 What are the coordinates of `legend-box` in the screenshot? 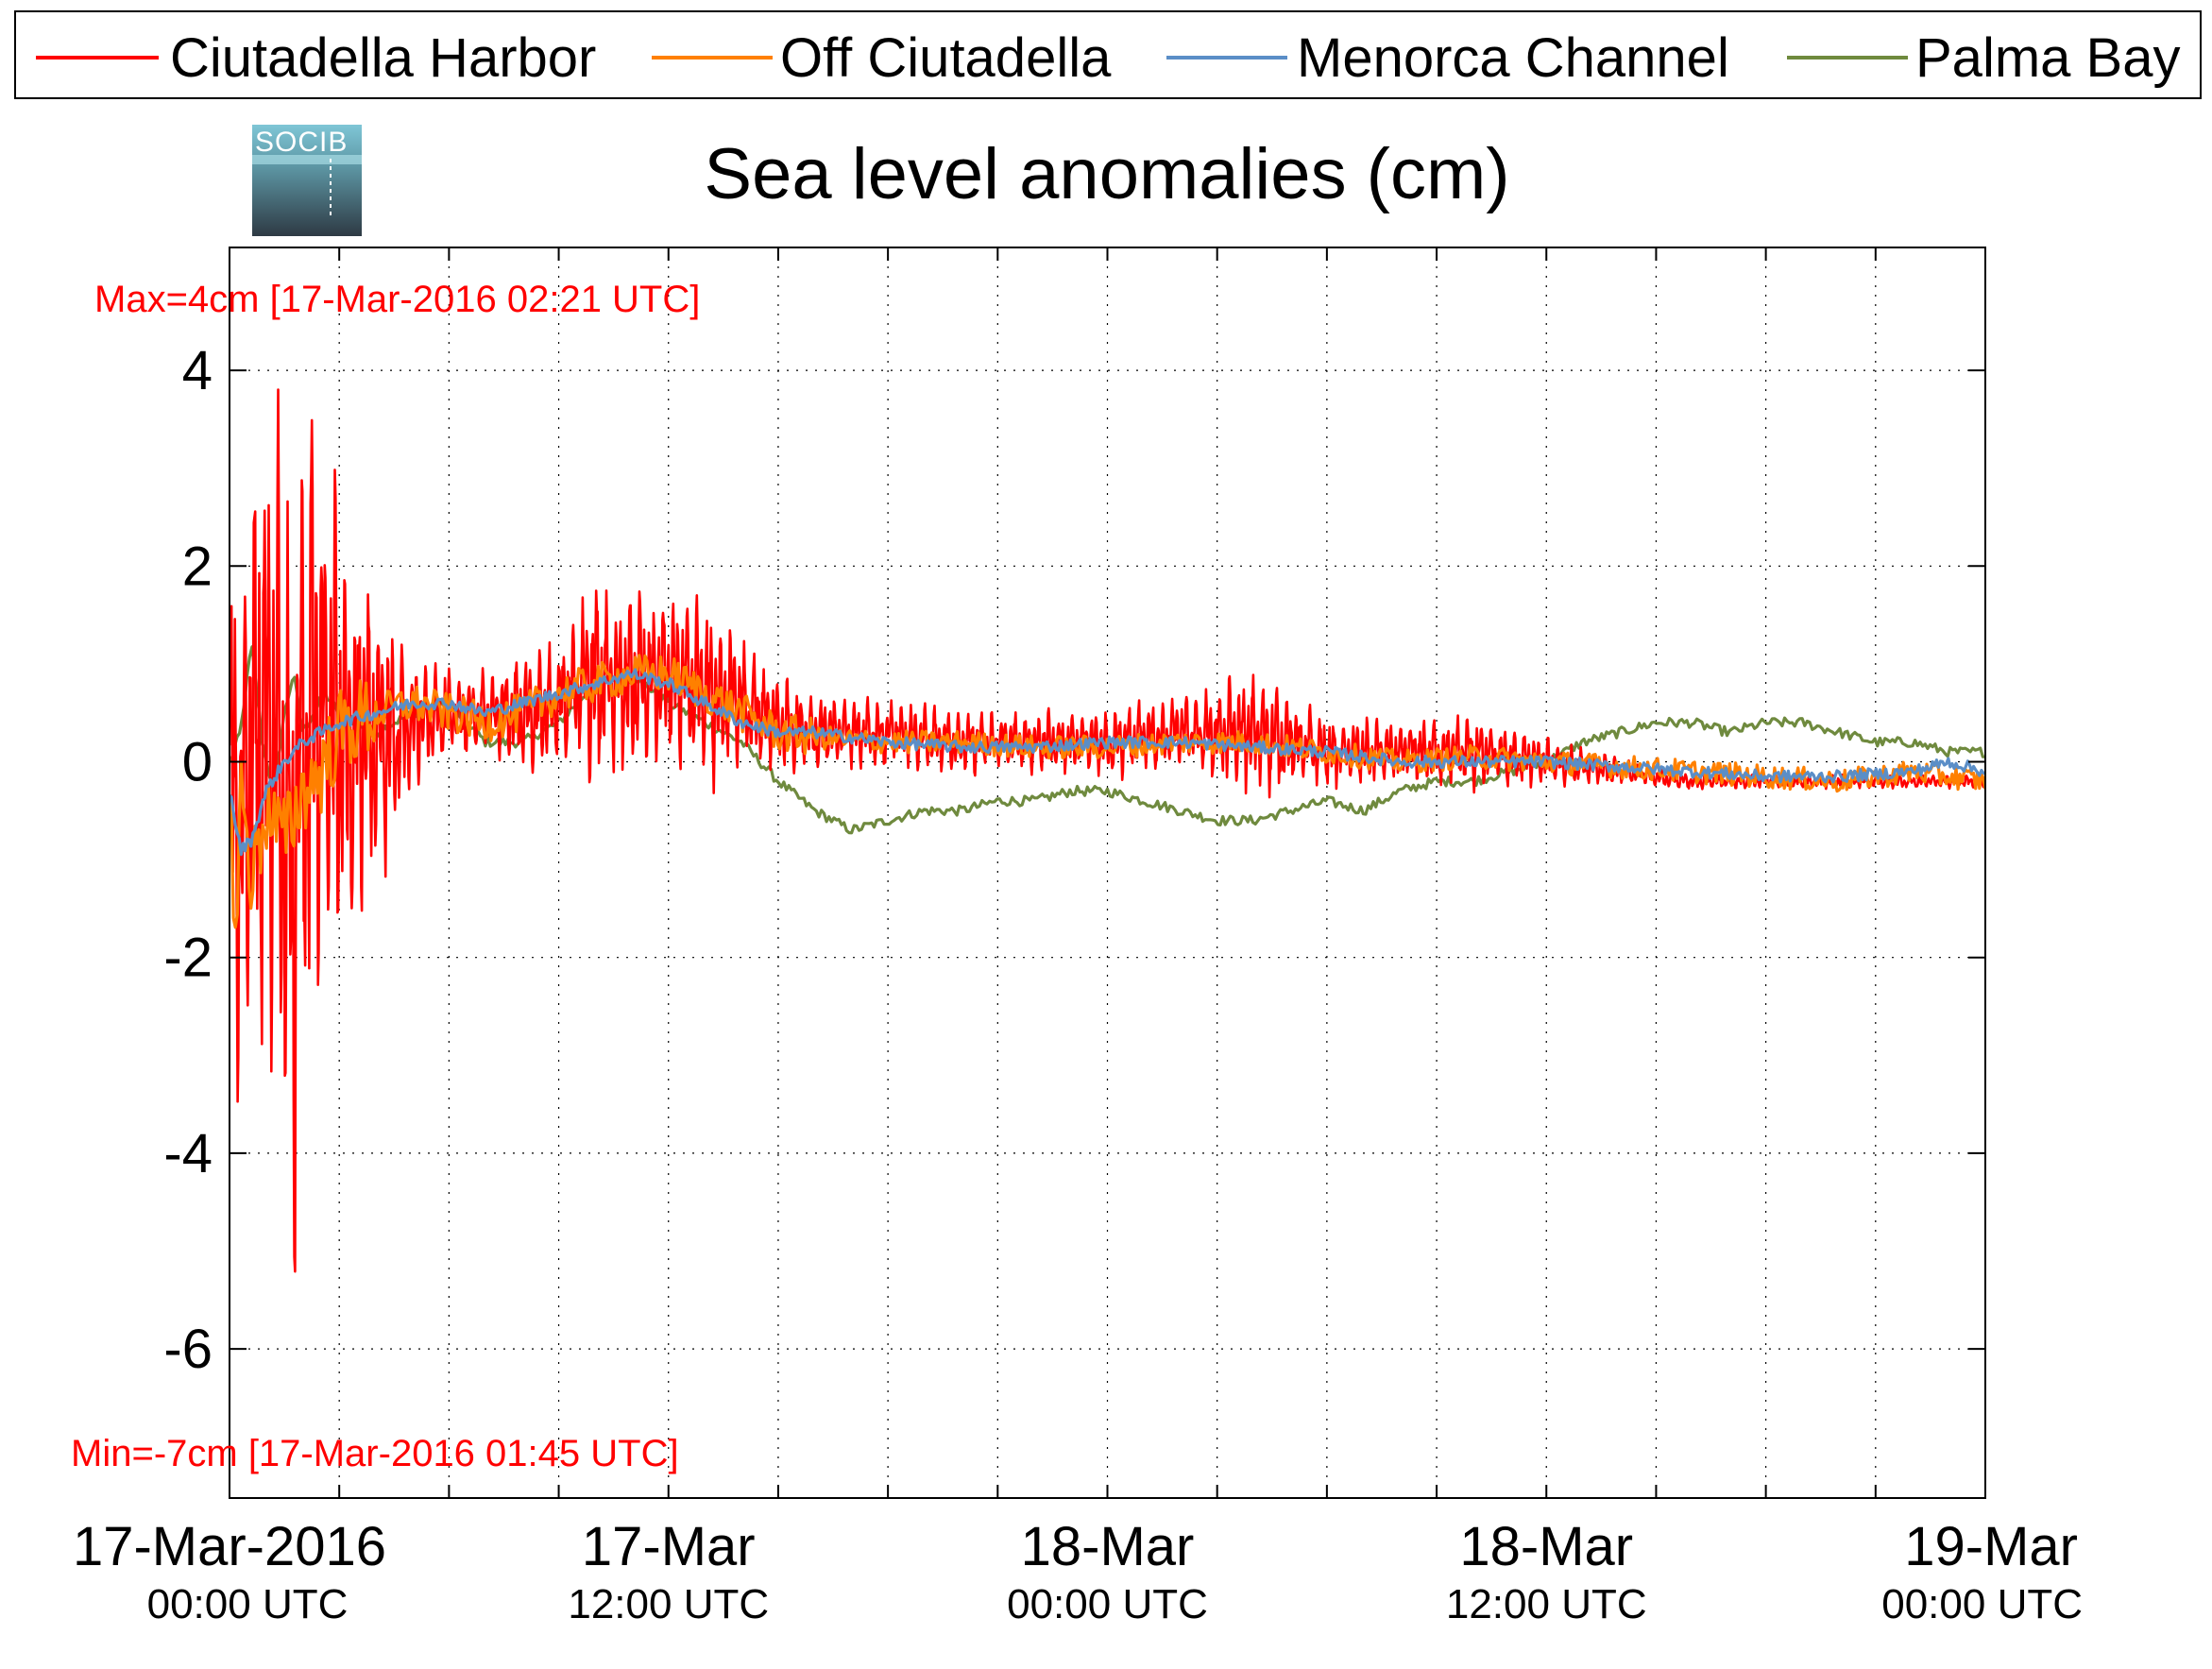 It's located at (1108, 55).